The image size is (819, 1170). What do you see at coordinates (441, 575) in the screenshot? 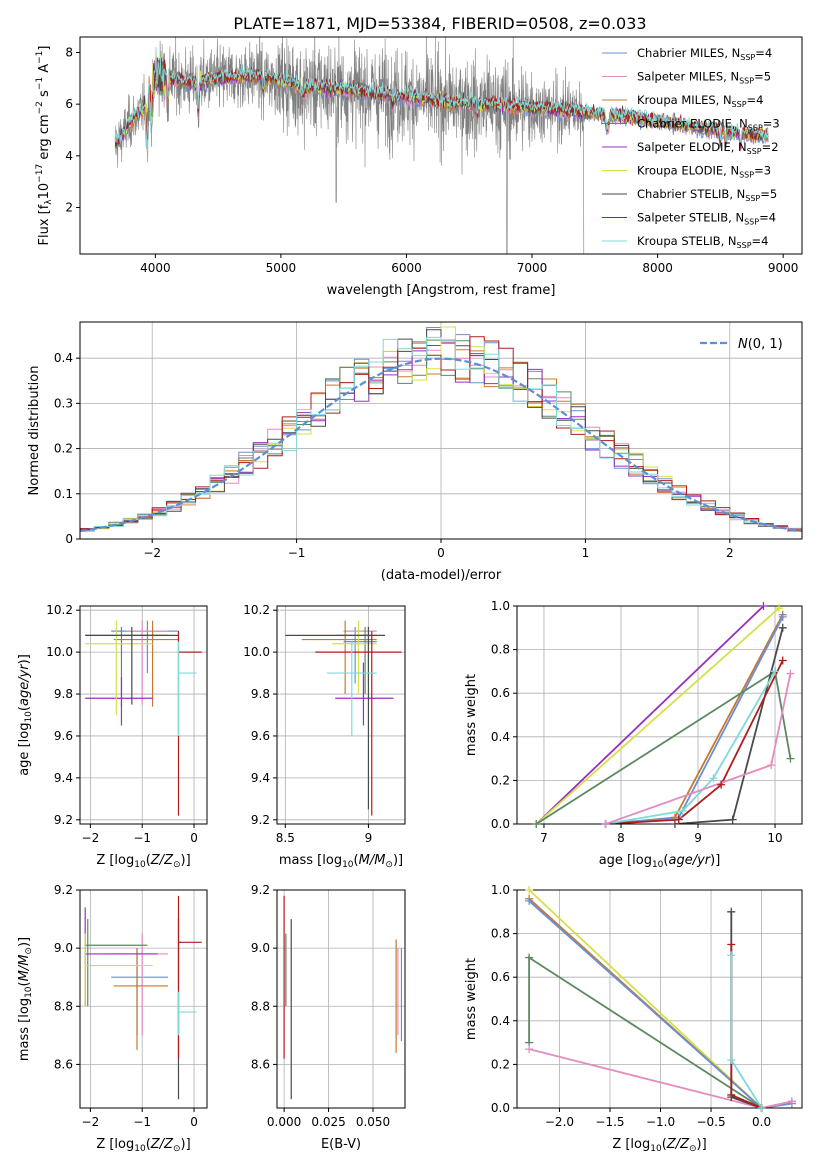
I see `x-axis-label: (data-model)/error` at bounding box center [441, 575].